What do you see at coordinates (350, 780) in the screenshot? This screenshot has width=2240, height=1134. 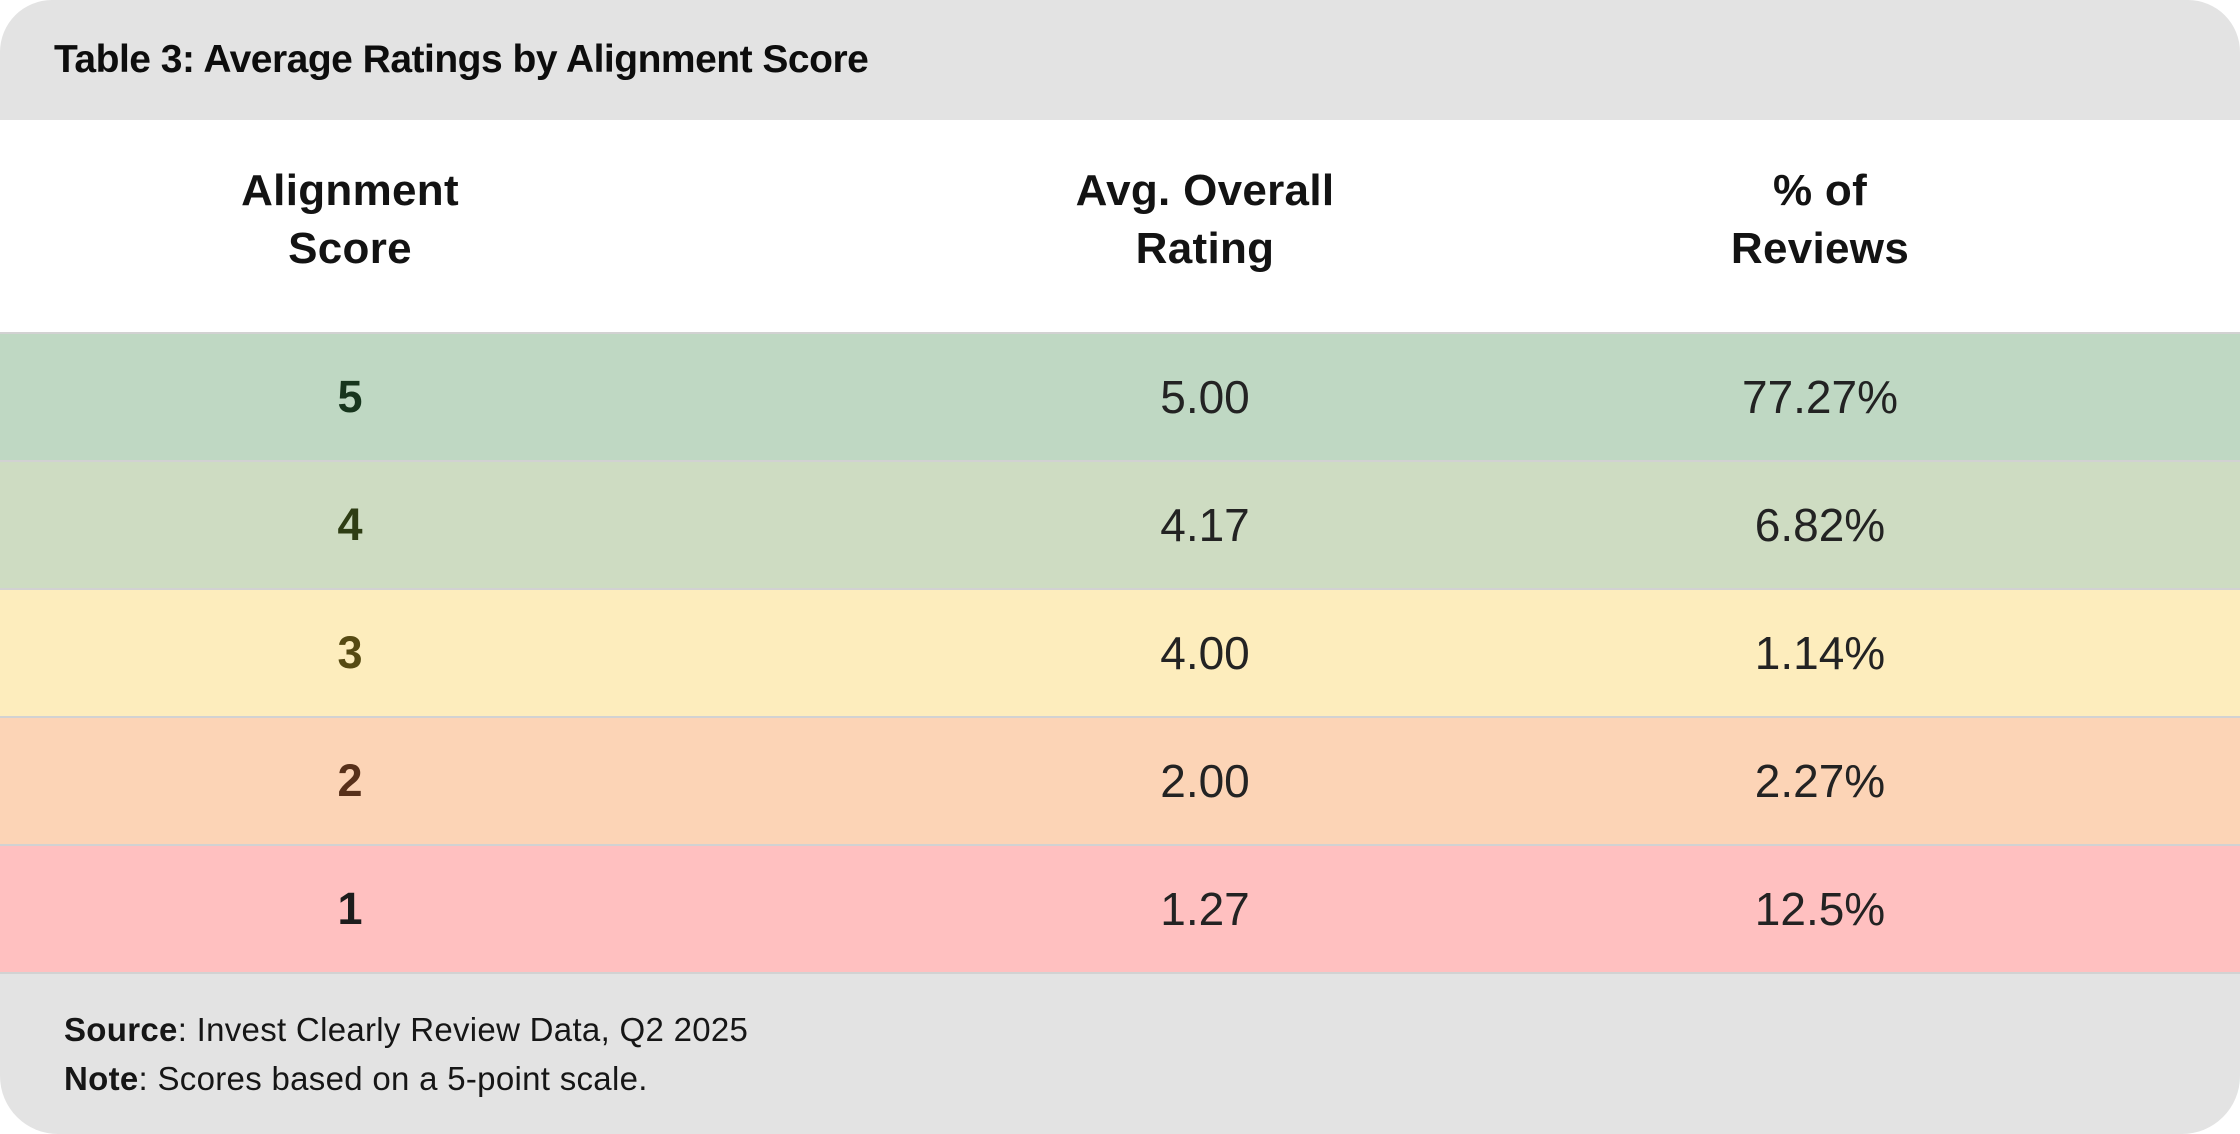 I see `score-cell: 2` at bounding box center [350, 780].